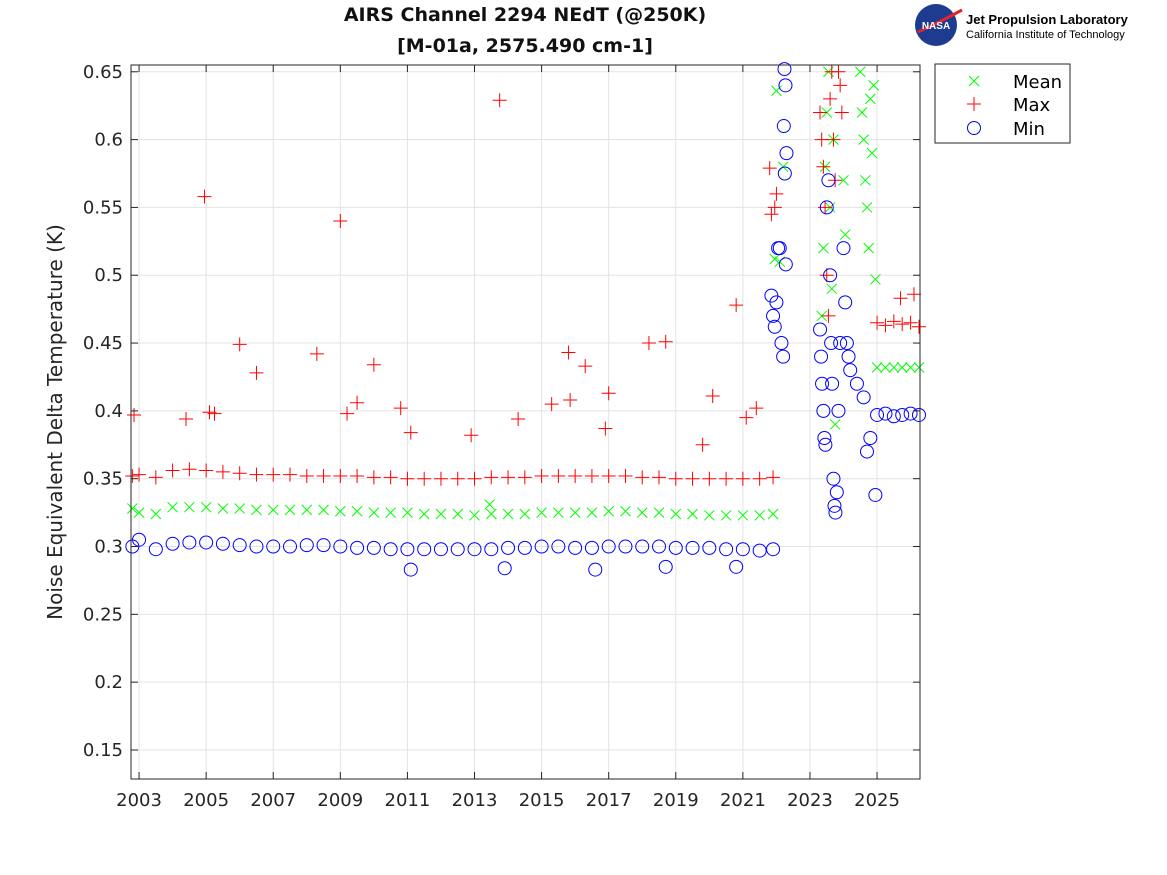 The height and width of the screenshot is (875, 1167). What do you see at coordinates (936, 26) in the screenshot?
I see `nasa-badge-text: NASA` at bounding box center [936, 26].